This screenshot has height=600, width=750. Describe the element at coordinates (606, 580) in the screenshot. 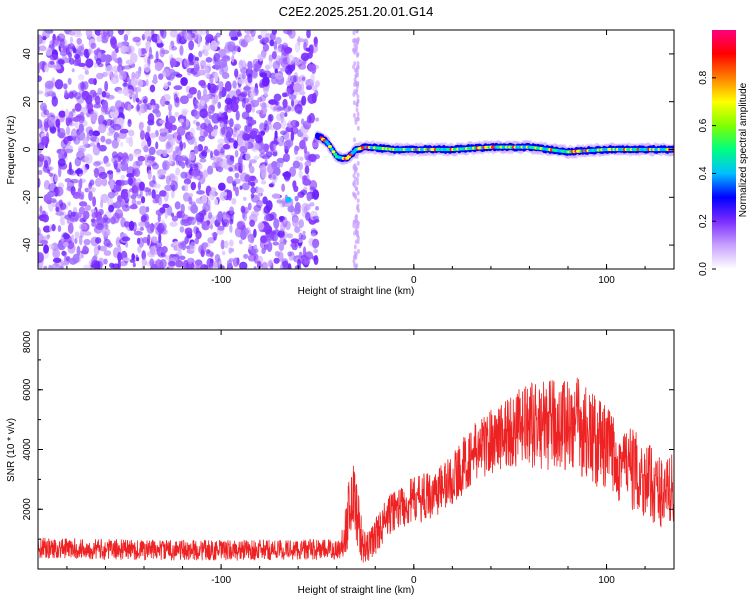

I see `x-tick-label: 100` at that location.